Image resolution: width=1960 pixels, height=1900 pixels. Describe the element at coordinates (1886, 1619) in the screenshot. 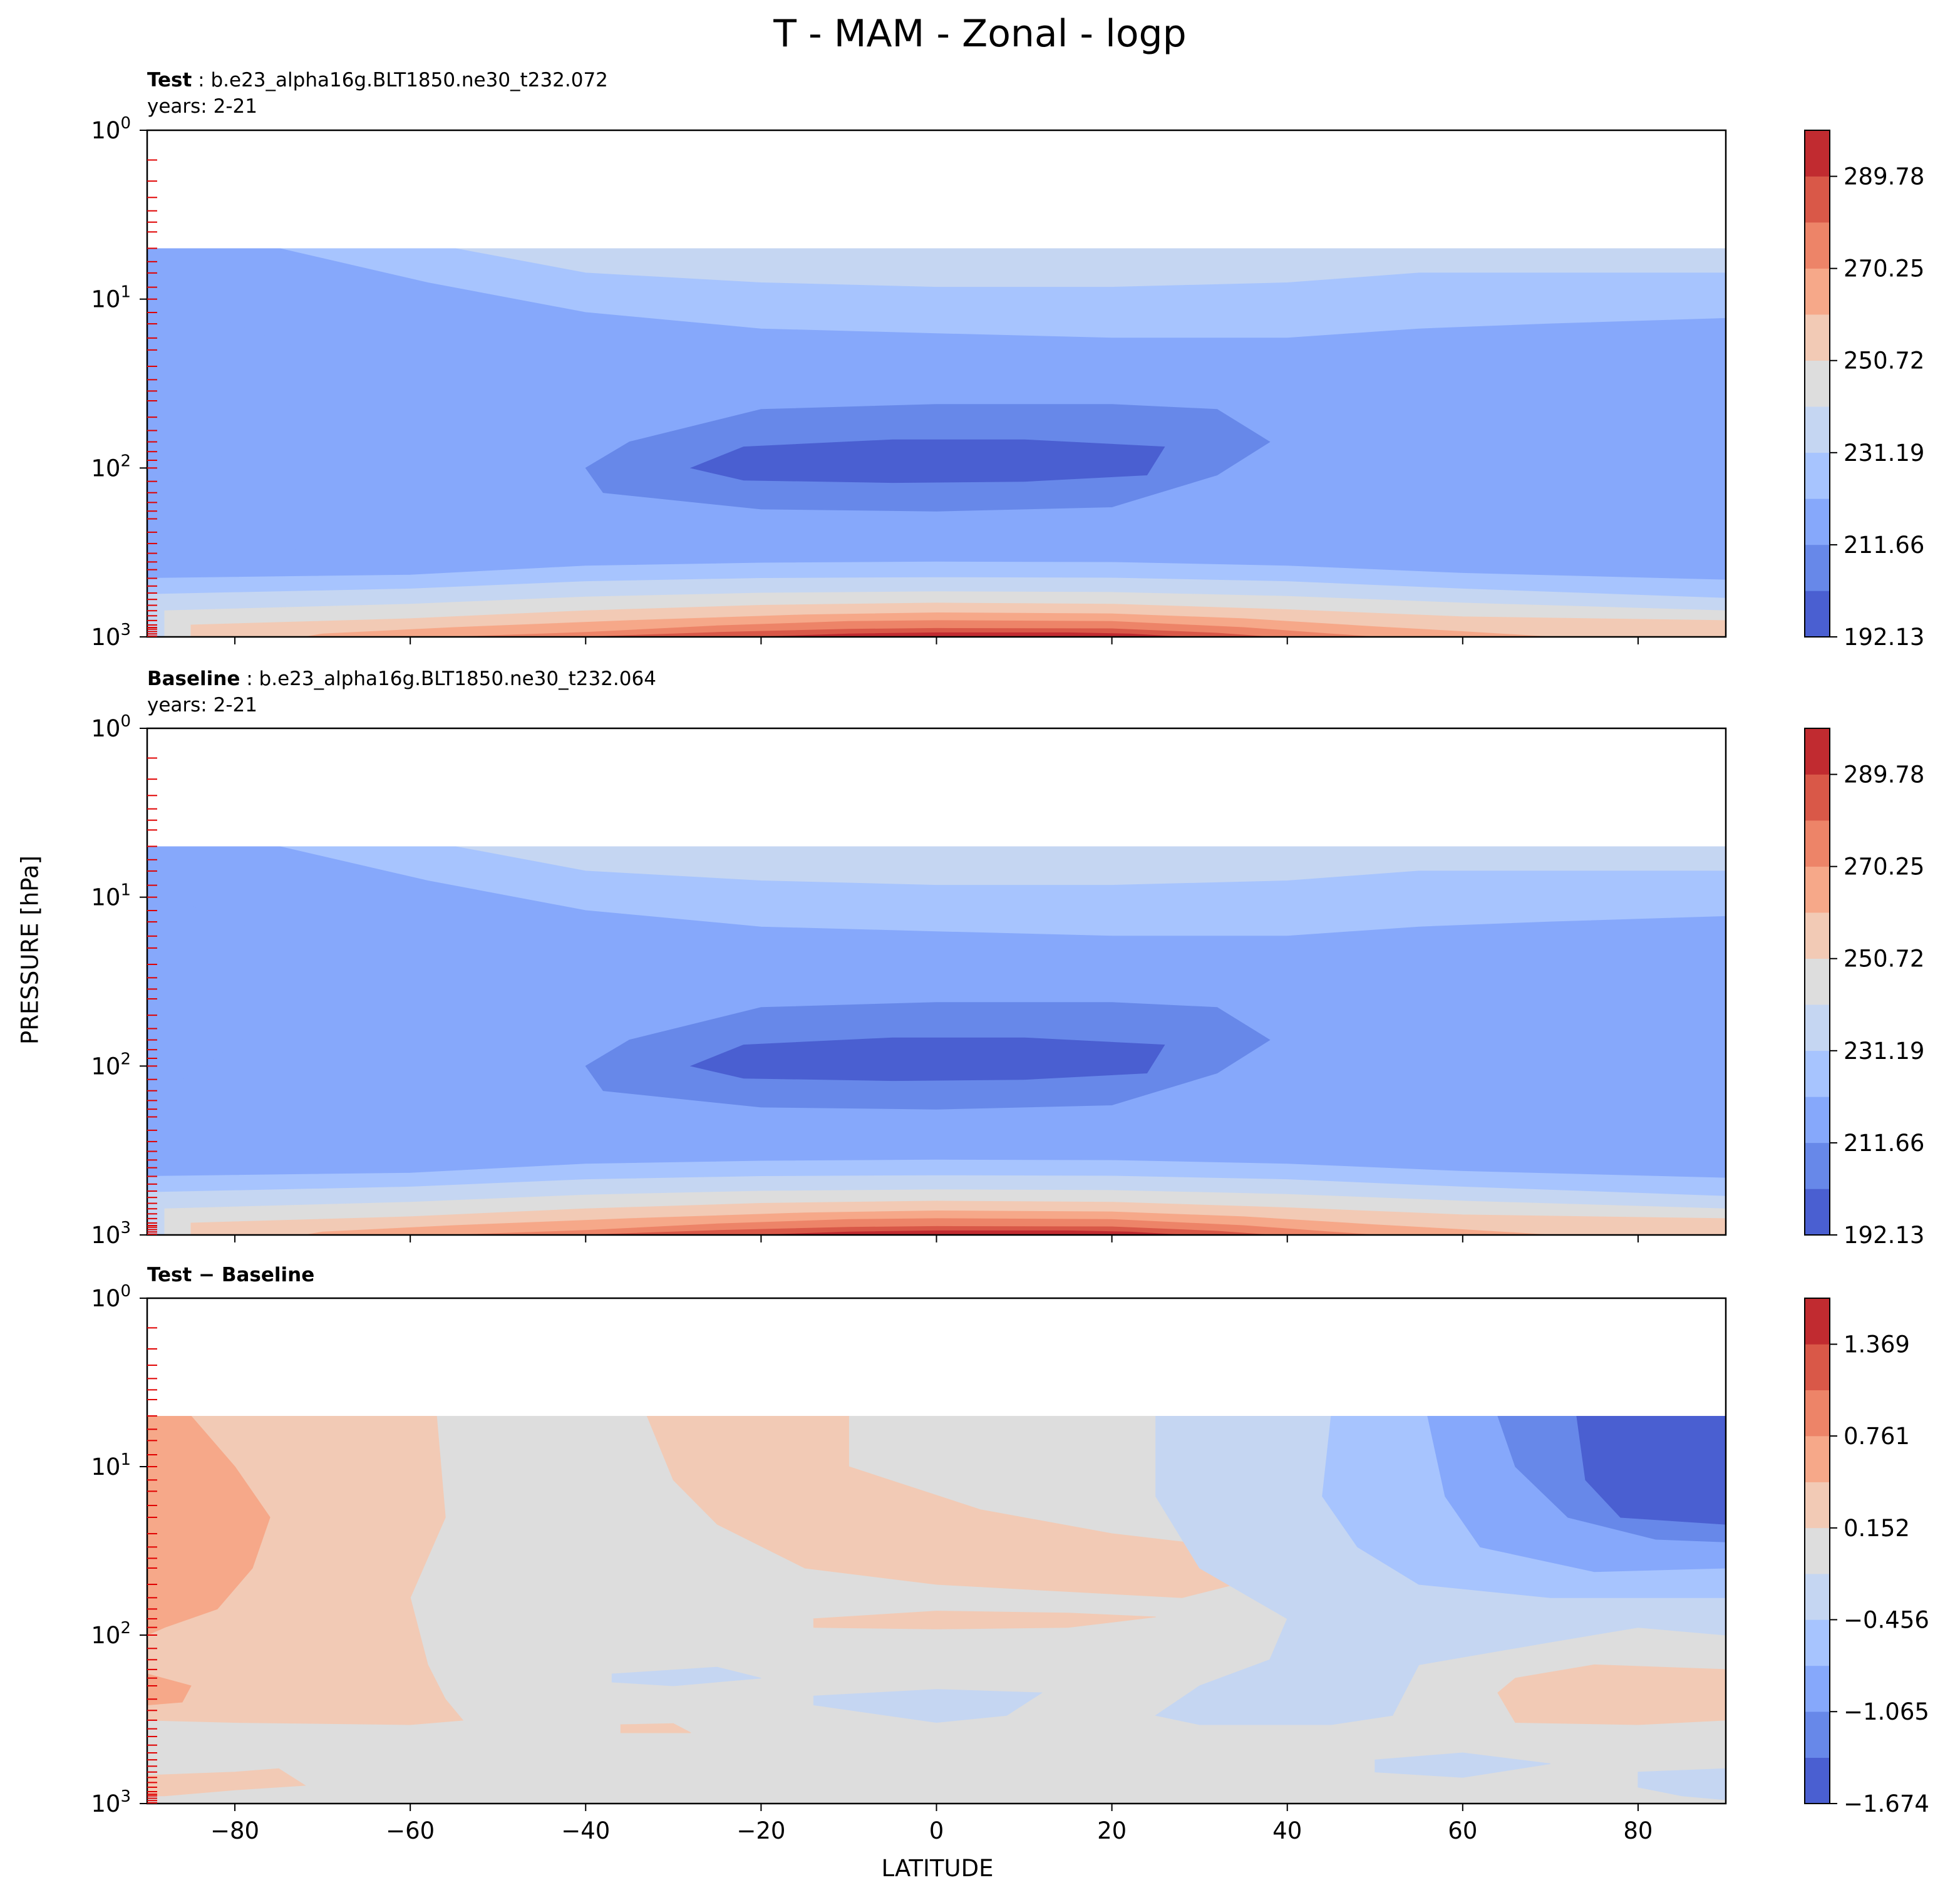

I see `colorbar-tick-label: −0.456` at that location.